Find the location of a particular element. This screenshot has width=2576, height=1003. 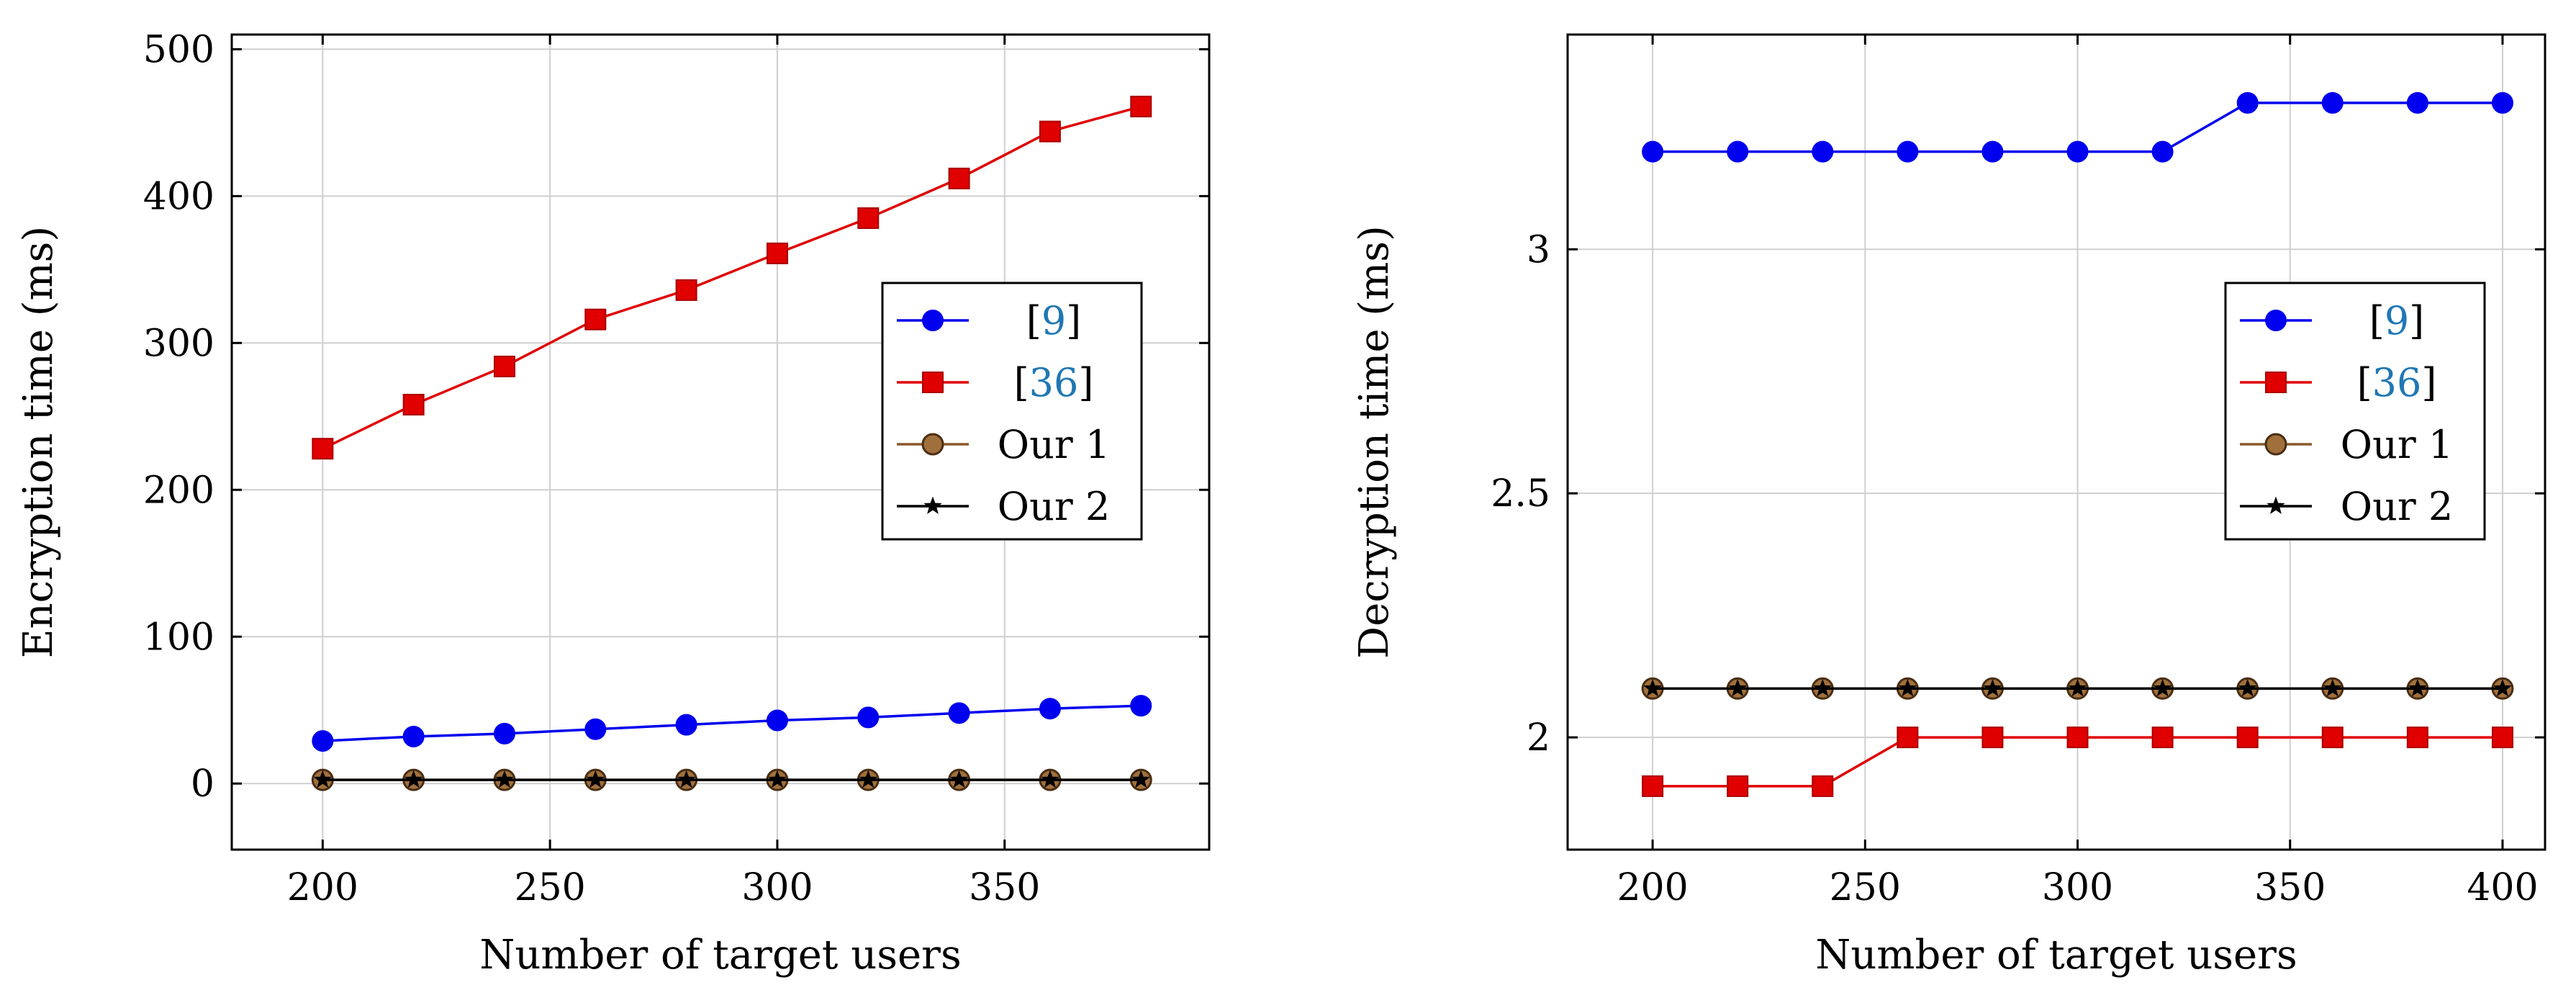

x-tick-label: 250 is located at coordinates (550, 887).